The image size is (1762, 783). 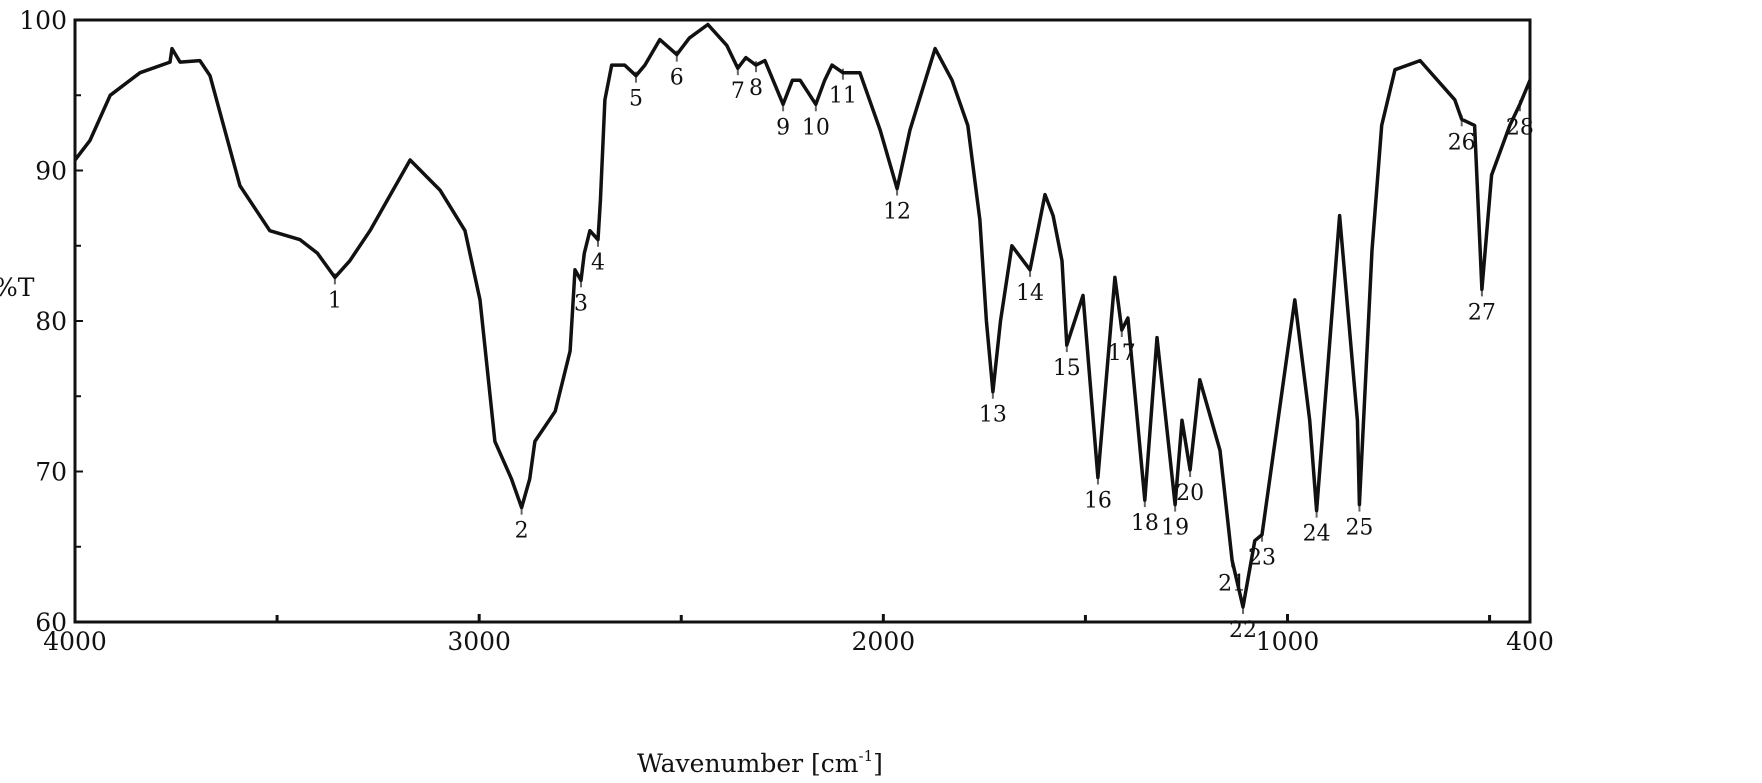 What do you see at coordinates (1359, 528) in the screenshot?
I see `peak-label: 25` at bounding box center [1359, 528].